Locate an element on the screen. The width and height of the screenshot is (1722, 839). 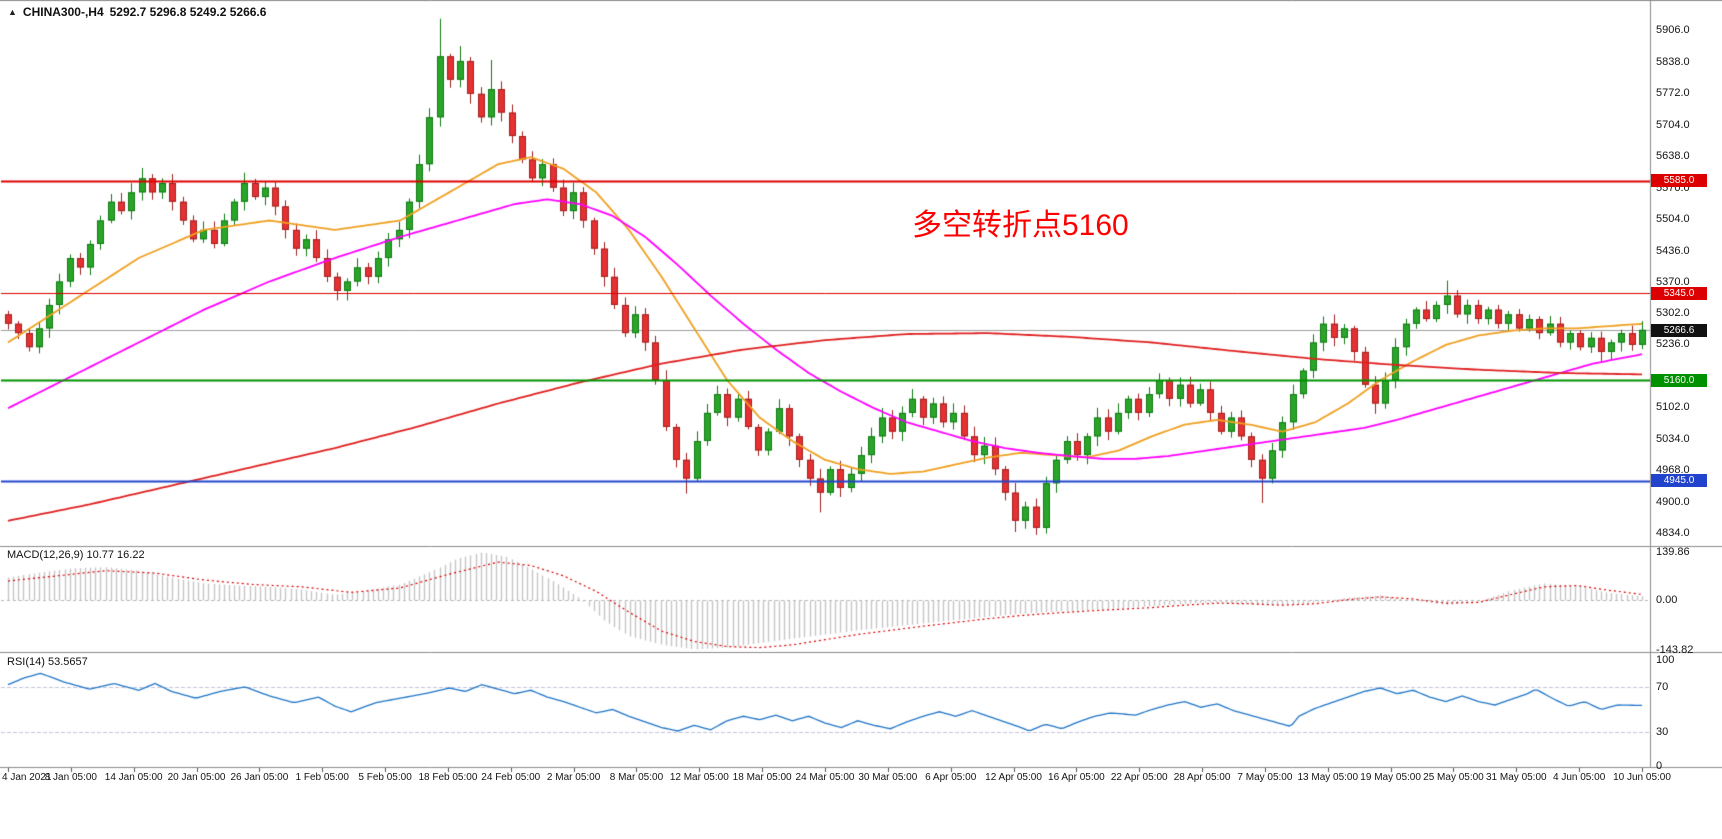
price-axis-label: 5906.0 is located at coordinates (1673, 30).